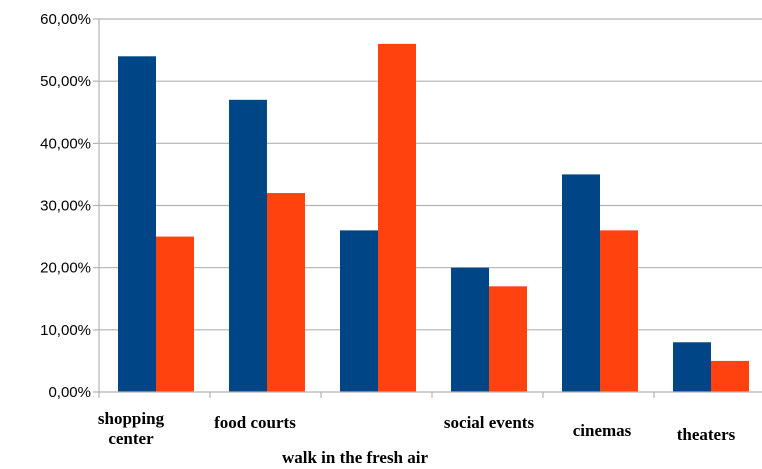 This screenshot has width=762, height=469. What do you see at coordinates (65, 19) in the screenshot?
I see `y-tick-label: 60,00%` at bounding box center [65, 19].